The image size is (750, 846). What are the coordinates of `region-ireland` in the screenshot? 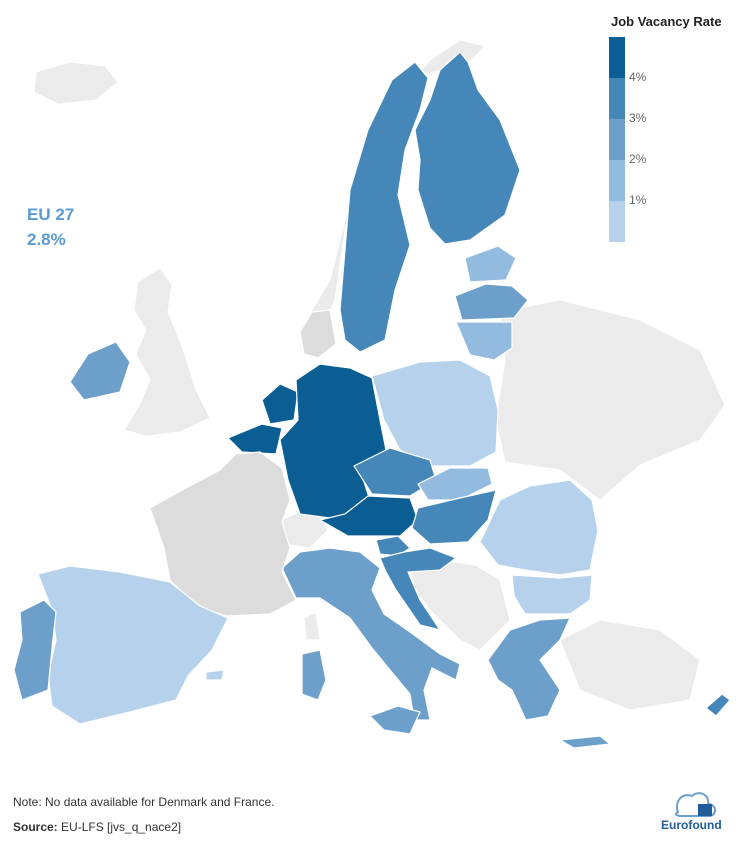 It's located at (100, 371).